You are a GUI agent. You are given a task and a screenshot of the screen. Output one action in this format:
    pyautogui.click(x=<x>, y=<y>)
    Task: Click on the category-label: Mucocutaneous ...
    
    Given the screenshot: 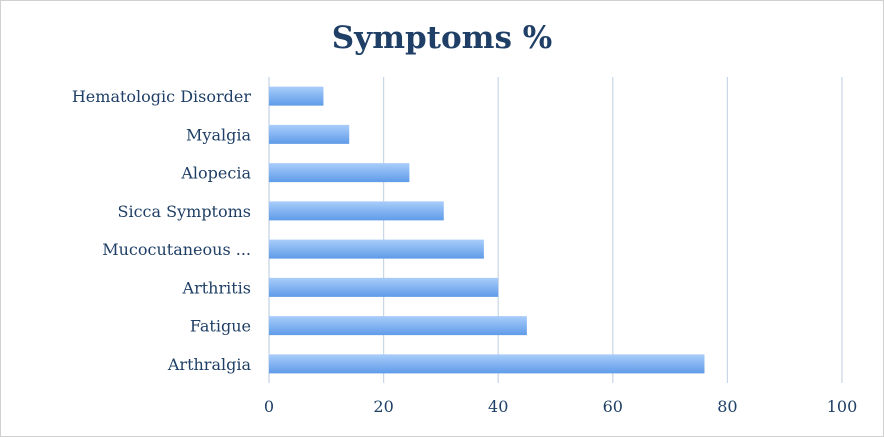 What is the action you would take?
    pyautogui.click(x=176, y=249)
    